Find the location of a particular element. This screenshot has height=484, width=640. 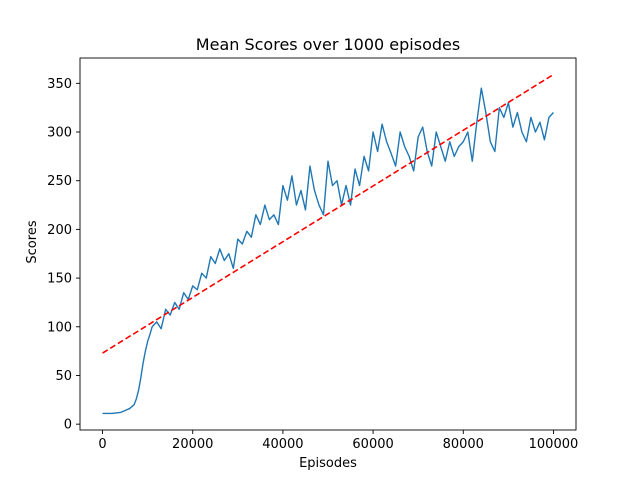

y-tick-label: 100 is located at coordinates (59, 327).